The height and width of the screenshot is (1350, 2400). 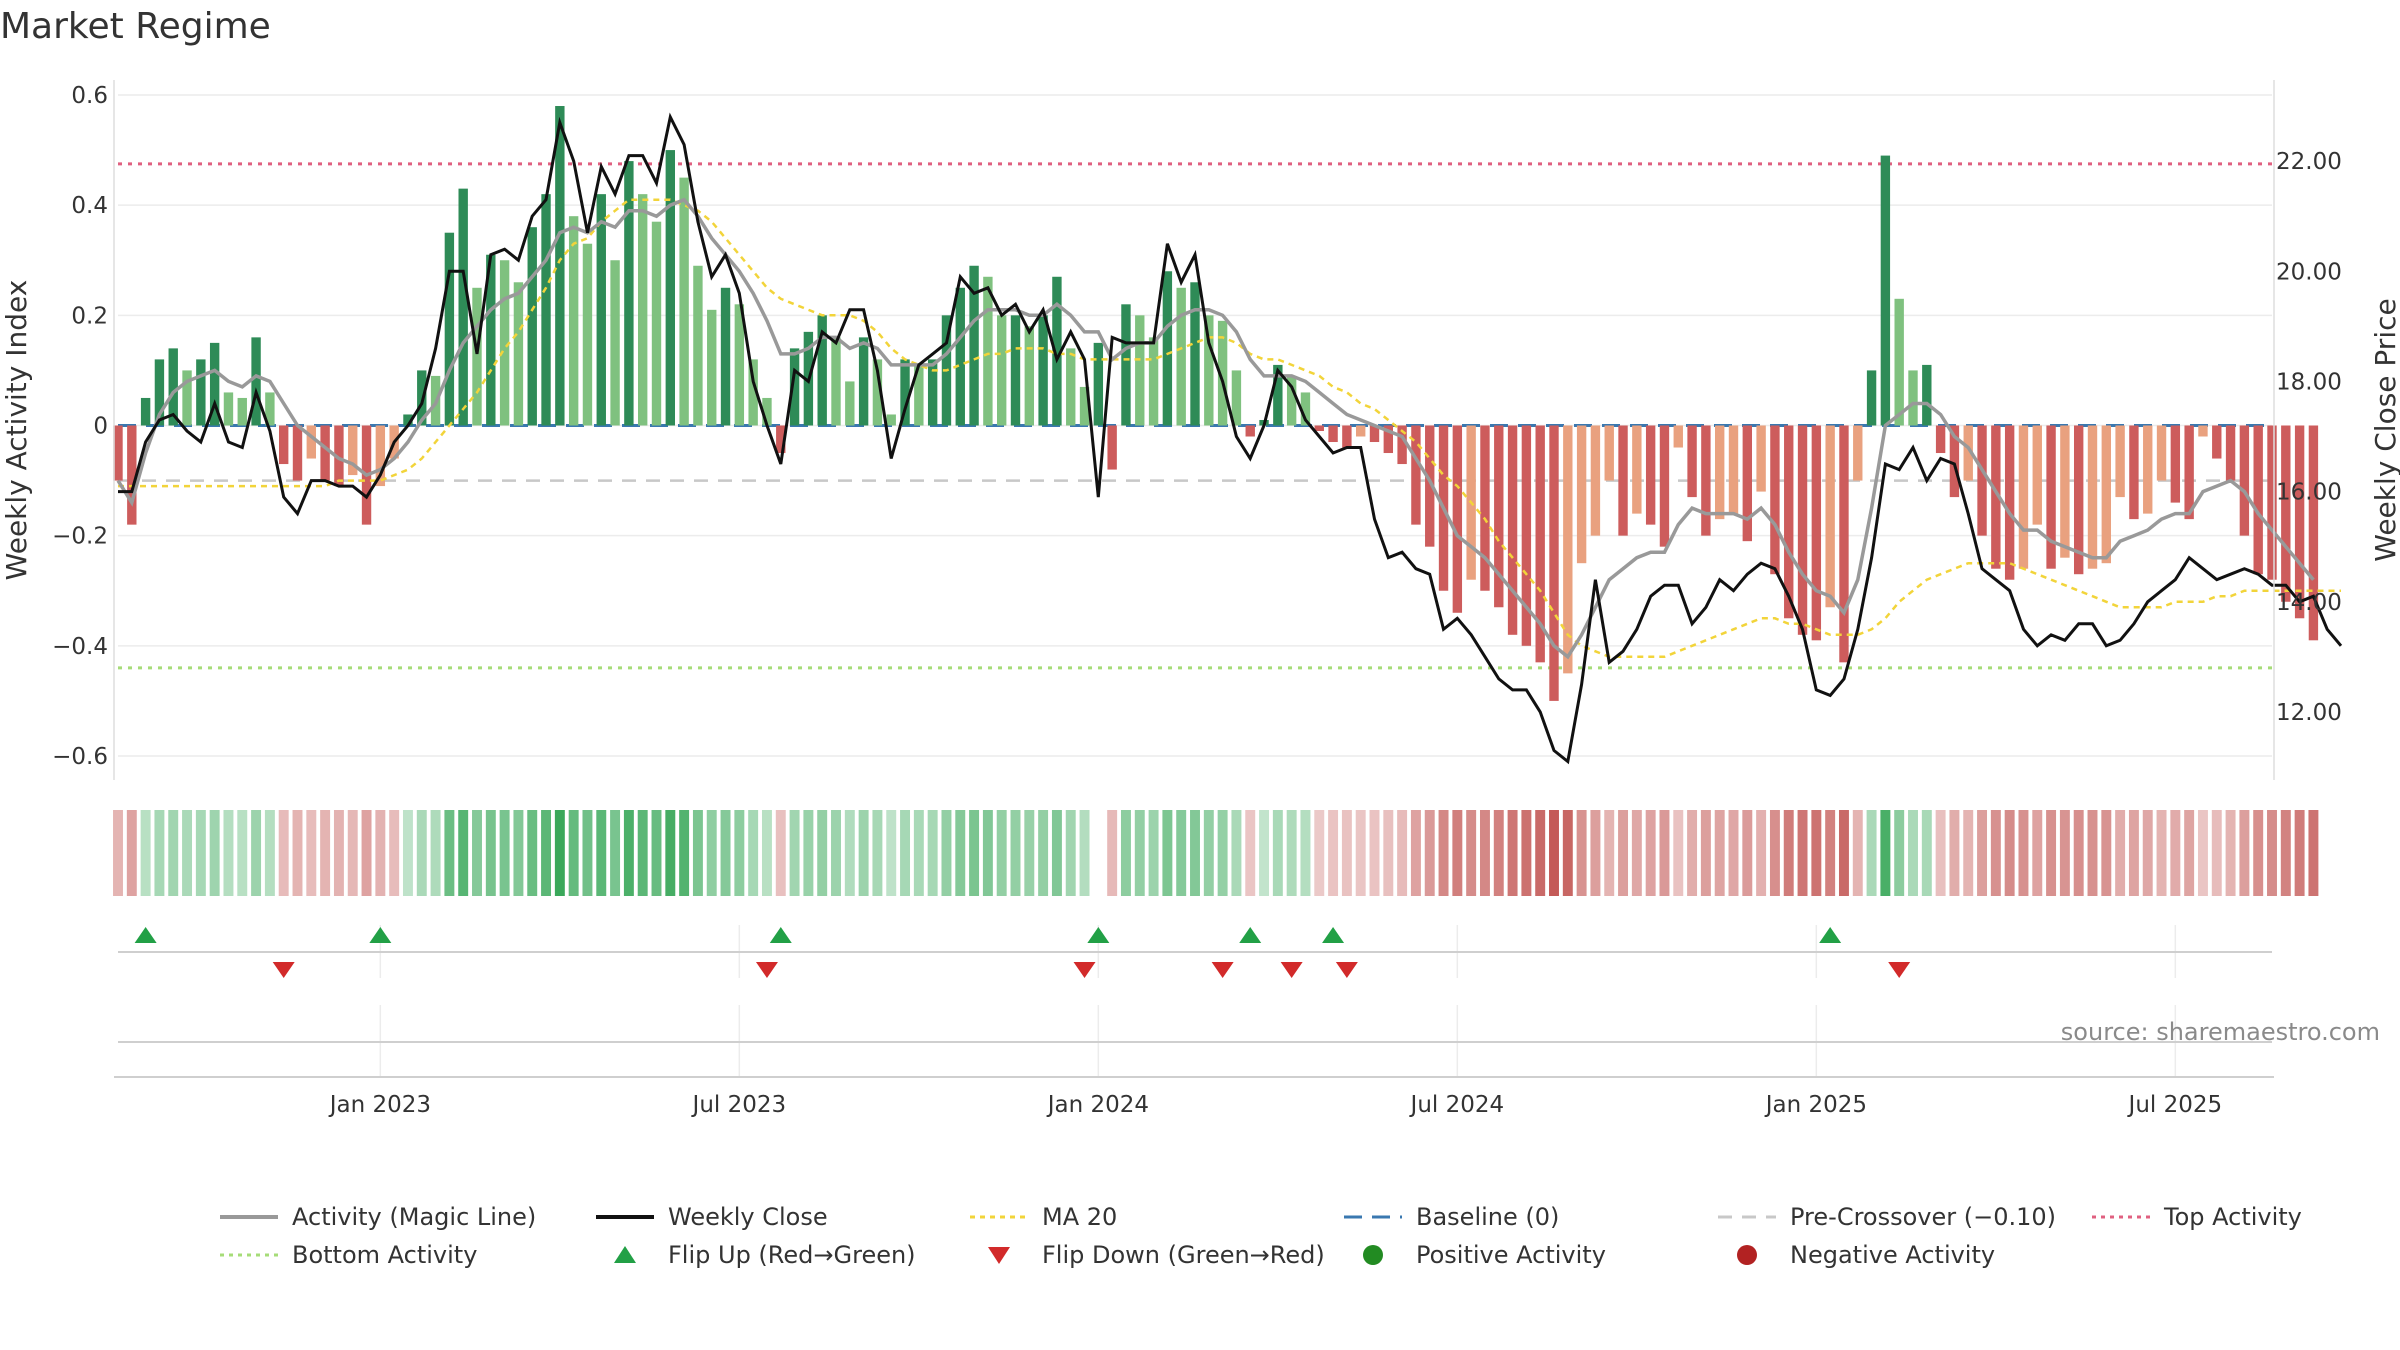 What do you see at coordinates (135, 26) in the screenshot?
I see `chart-title: Market Regime` at bounding box center [135, 26].